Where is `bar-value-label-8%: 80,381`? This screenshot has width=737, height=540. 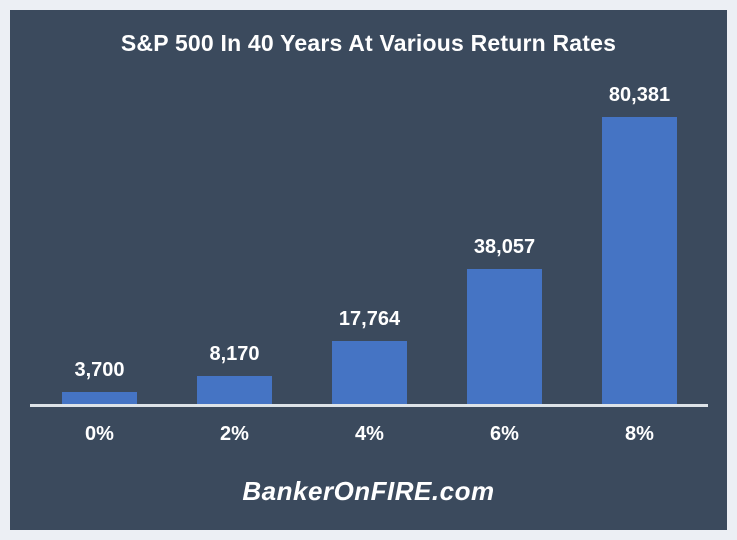 bar-value-label-8%: 80,381 is located at coordinates (639, 95).